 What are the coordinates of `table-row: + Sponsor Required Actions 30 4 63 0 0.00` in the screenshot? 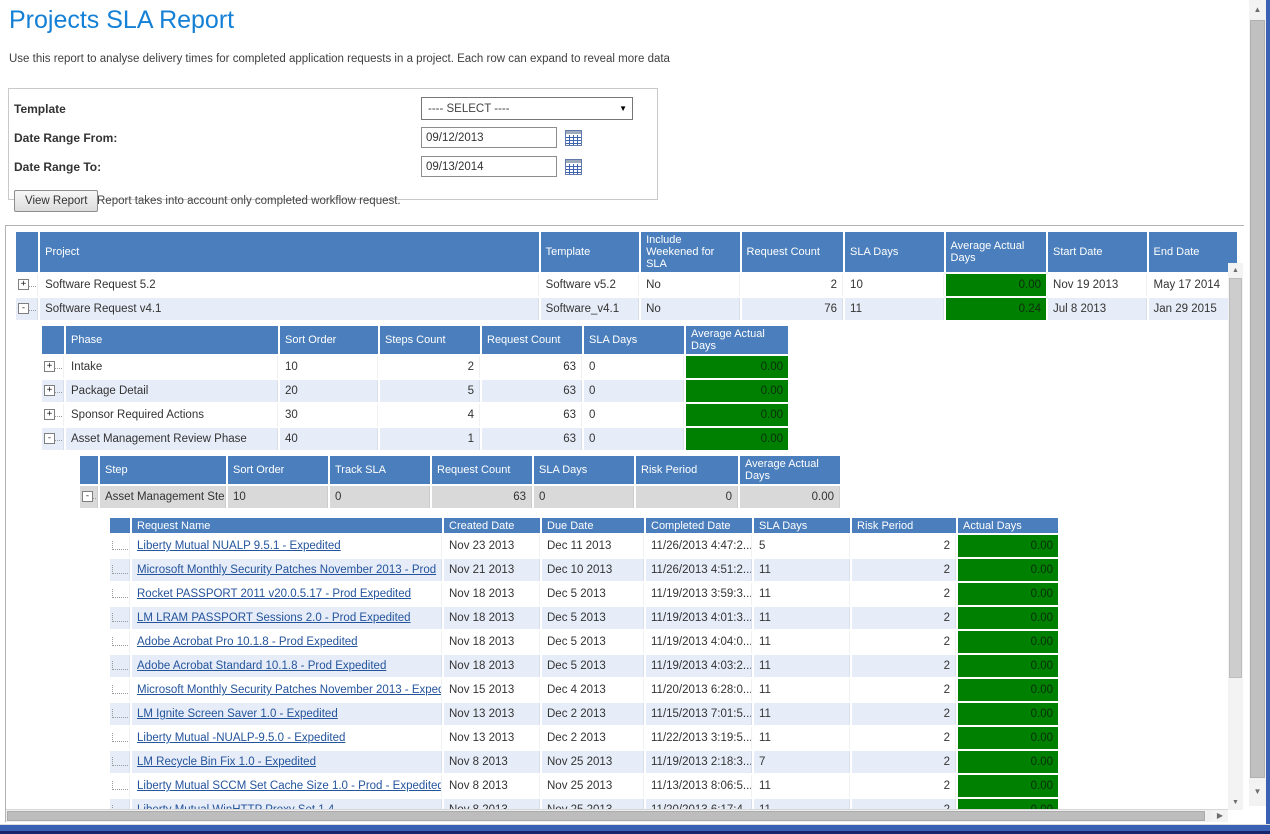 It's located at (415, 415).